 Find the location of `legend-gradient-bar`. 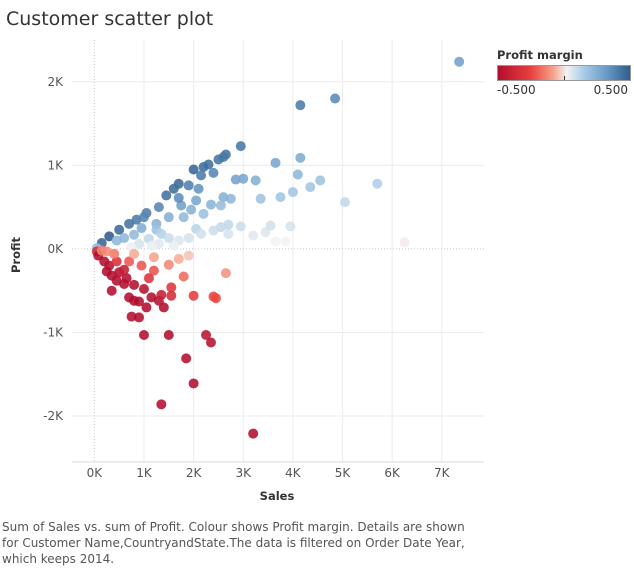

legend-gradient-bar is located at coordinates (564, 73).